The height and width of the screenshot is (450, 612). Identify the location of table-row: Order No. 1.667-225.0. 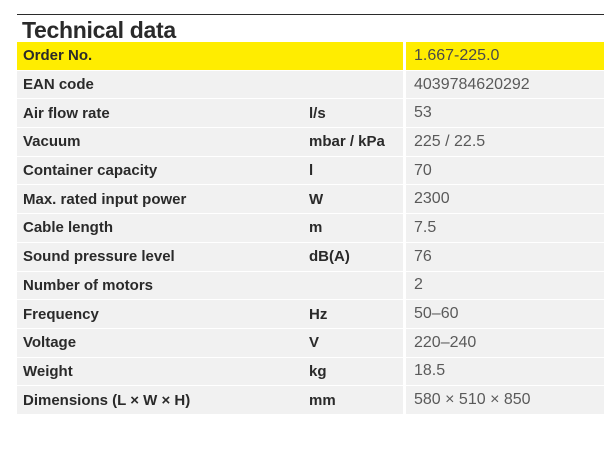
(310, 56).